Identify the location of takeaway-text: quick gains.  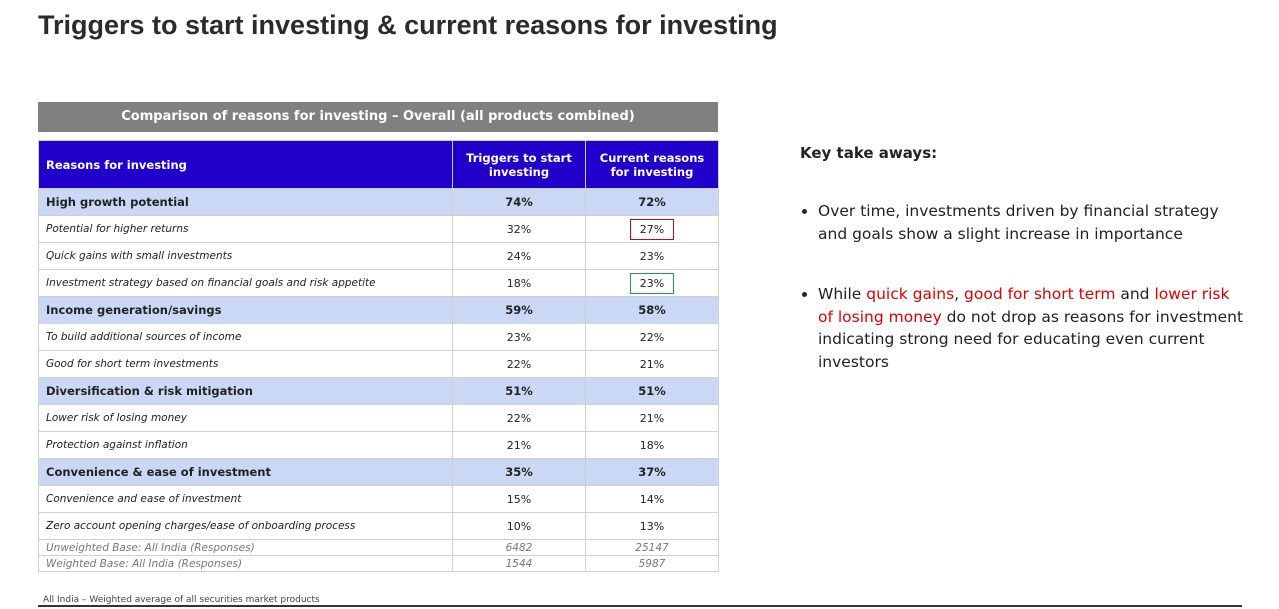
(910, 294).